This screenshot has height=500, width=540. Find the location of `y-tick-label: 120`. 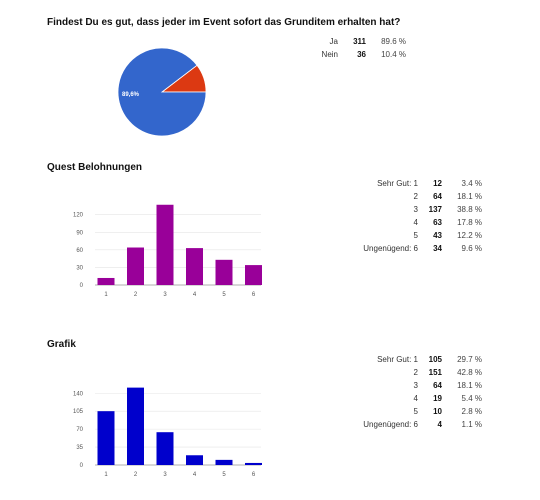

y-tick-label: 120 is located at coordinates (78, 216).